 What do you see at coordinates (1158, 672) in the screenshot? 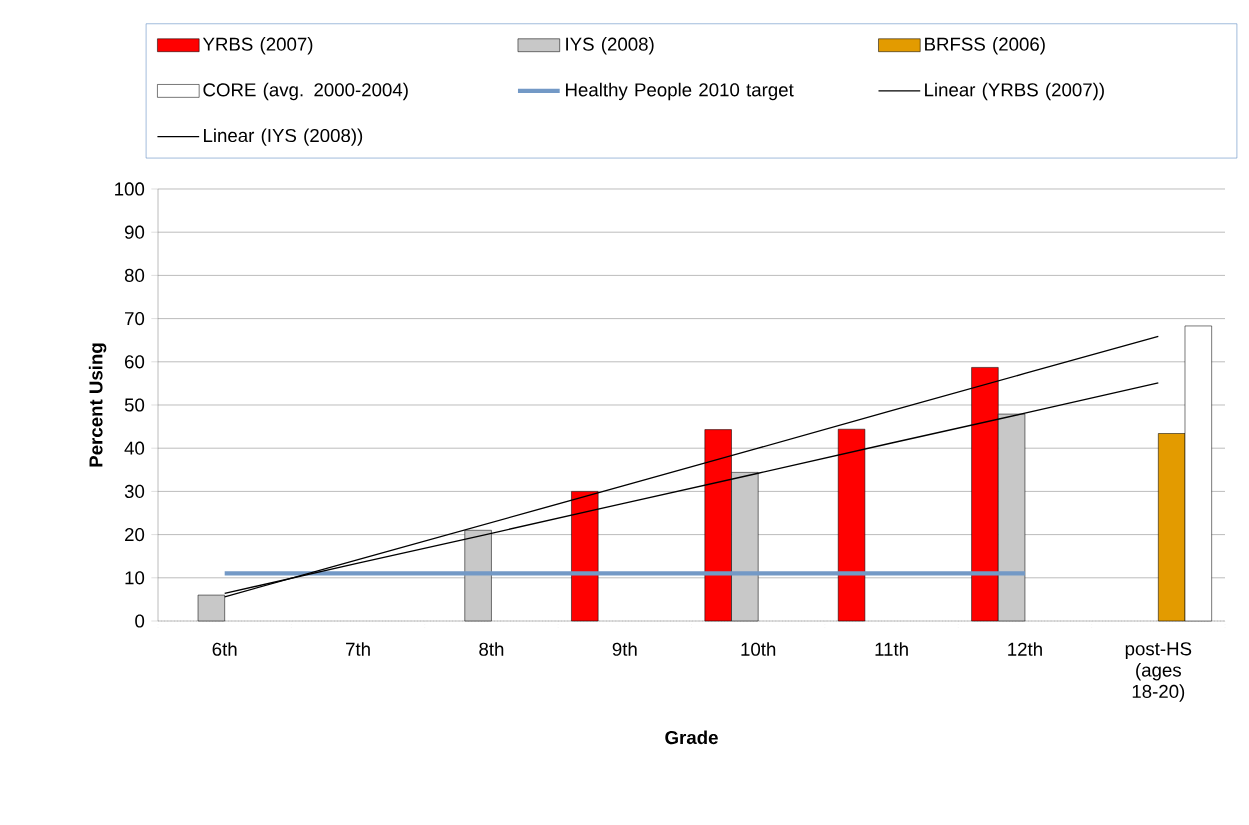
I see `x-tick-label: post-HS (ages 18-20)` at bounding box center [1158, 672].